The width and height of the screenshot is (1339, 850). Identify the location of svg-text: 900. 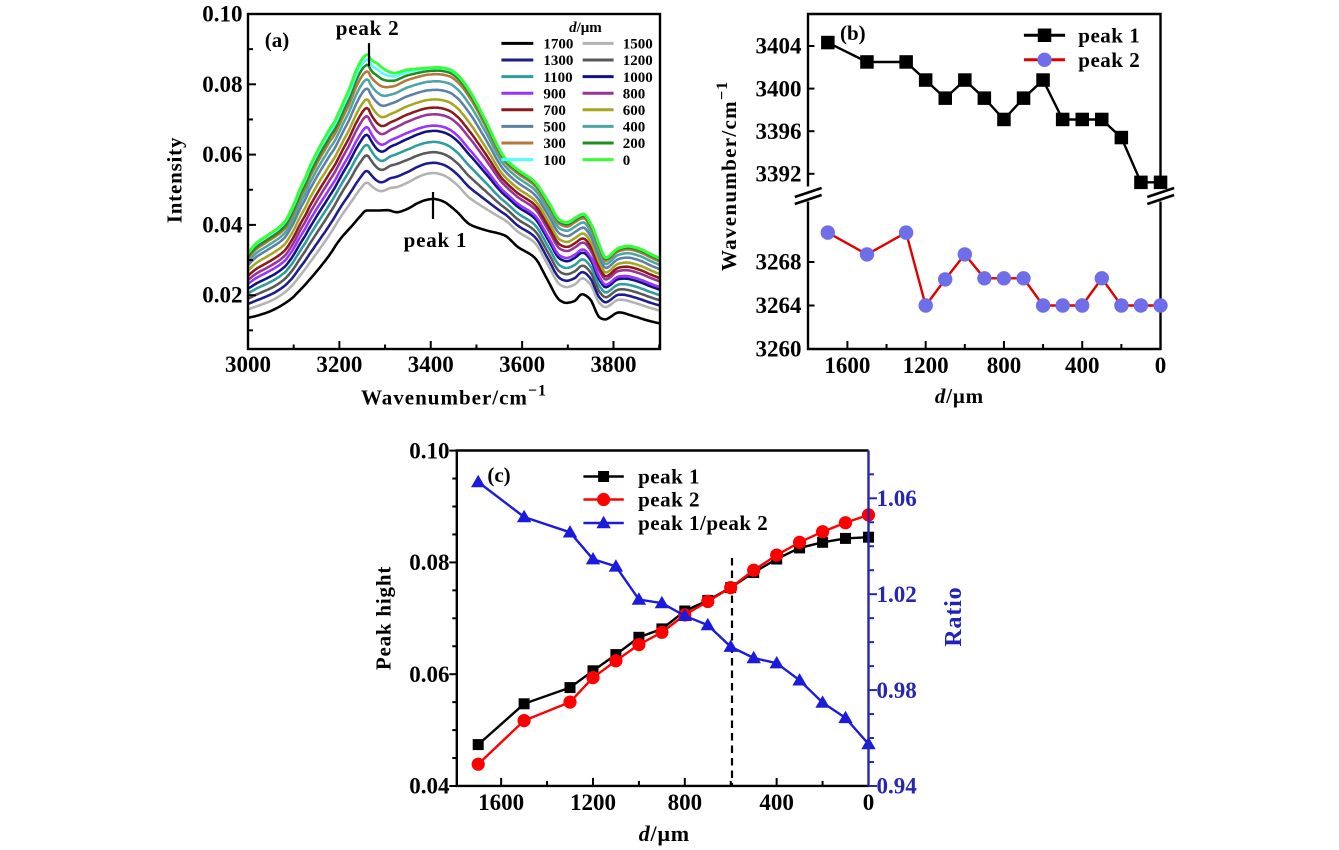
(554, 94).